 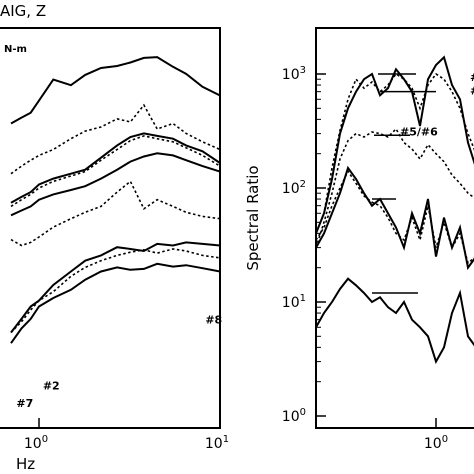 What do you see at coordinates (437, 104) in the screenshot?
I see `right-series-labels: #5#5 #5/#6` at bounding box center [437, 104].